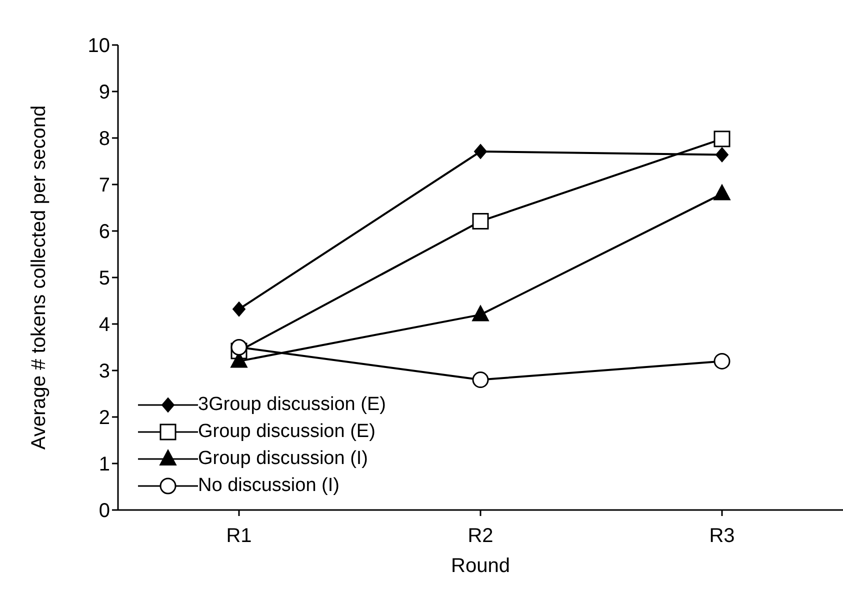 The width and height of the screenshot is (843, 594). I want to click on y-tick-label: 1, so click(104, 465).